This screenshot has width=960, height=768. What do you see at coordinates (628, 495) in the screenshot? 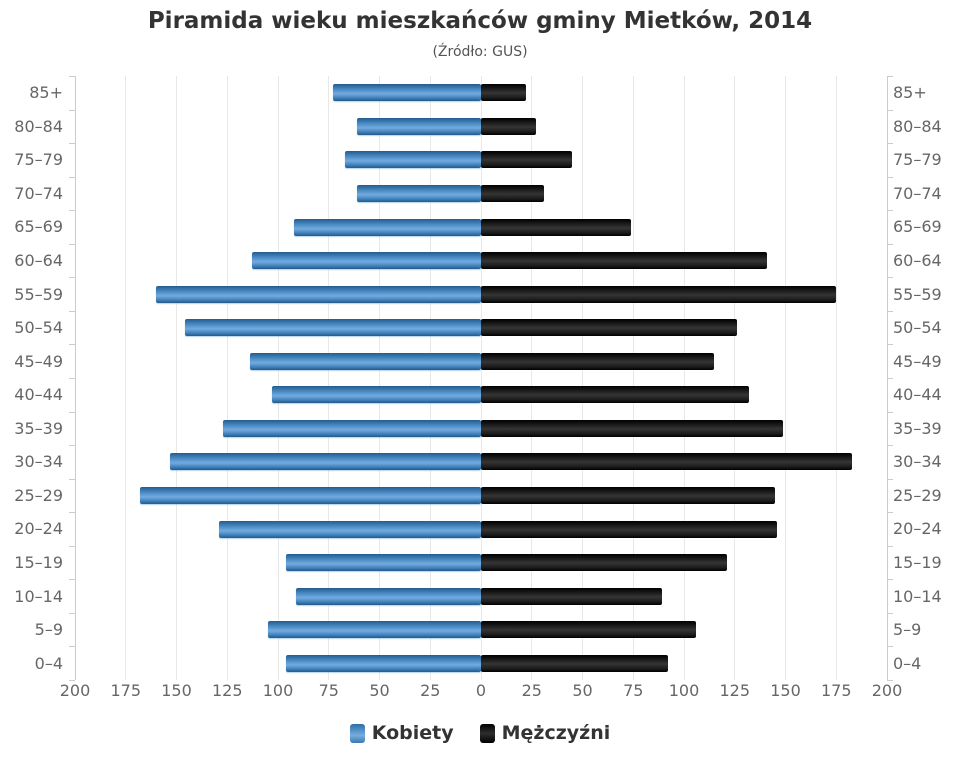
I see `male-bar-25–29` at bounding box center [628, 495].